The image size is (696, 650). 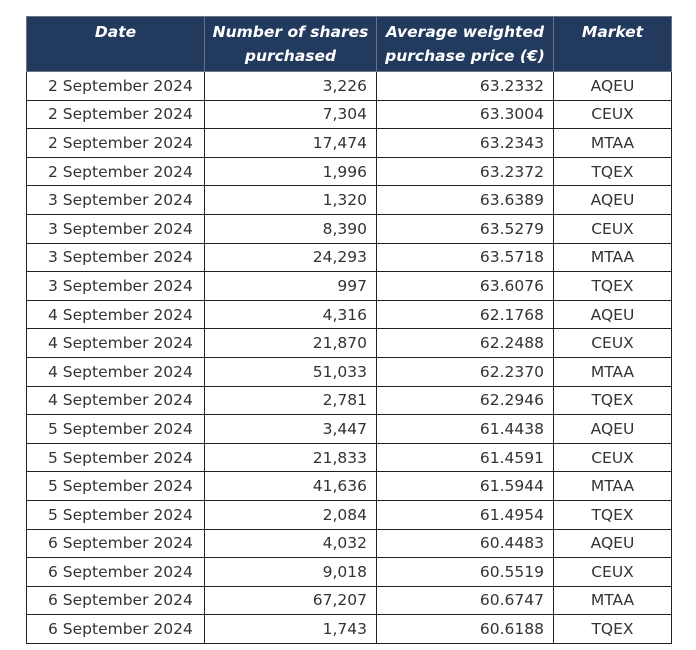 What do you see at coordinates (465, 629) in the screenshot?
I see `cell-price: 60.6188` at bounding box center [465, 629].